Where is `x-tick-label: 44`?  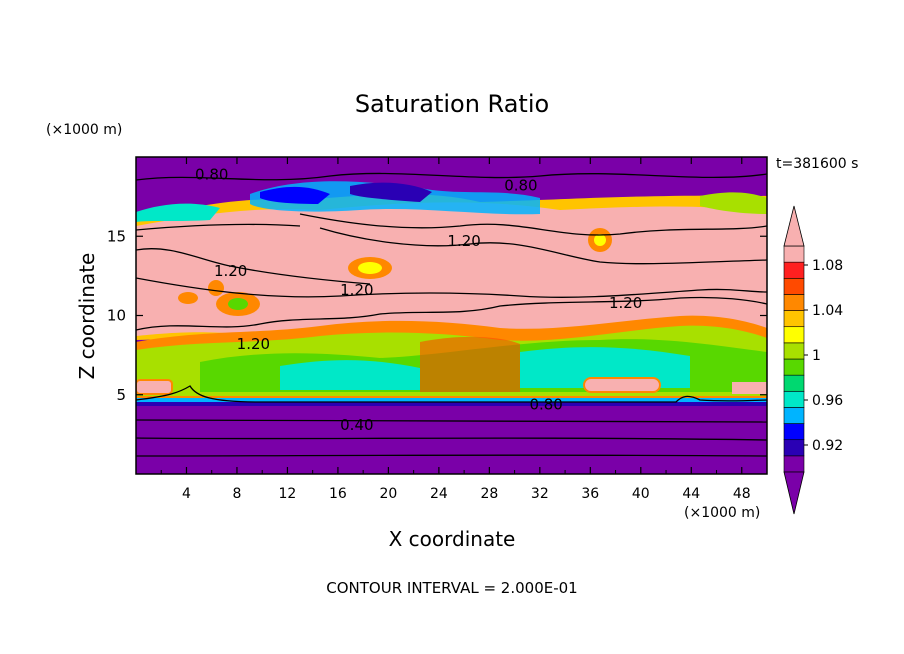
x-tick-label: 44 is located at coordinates (691, 494).